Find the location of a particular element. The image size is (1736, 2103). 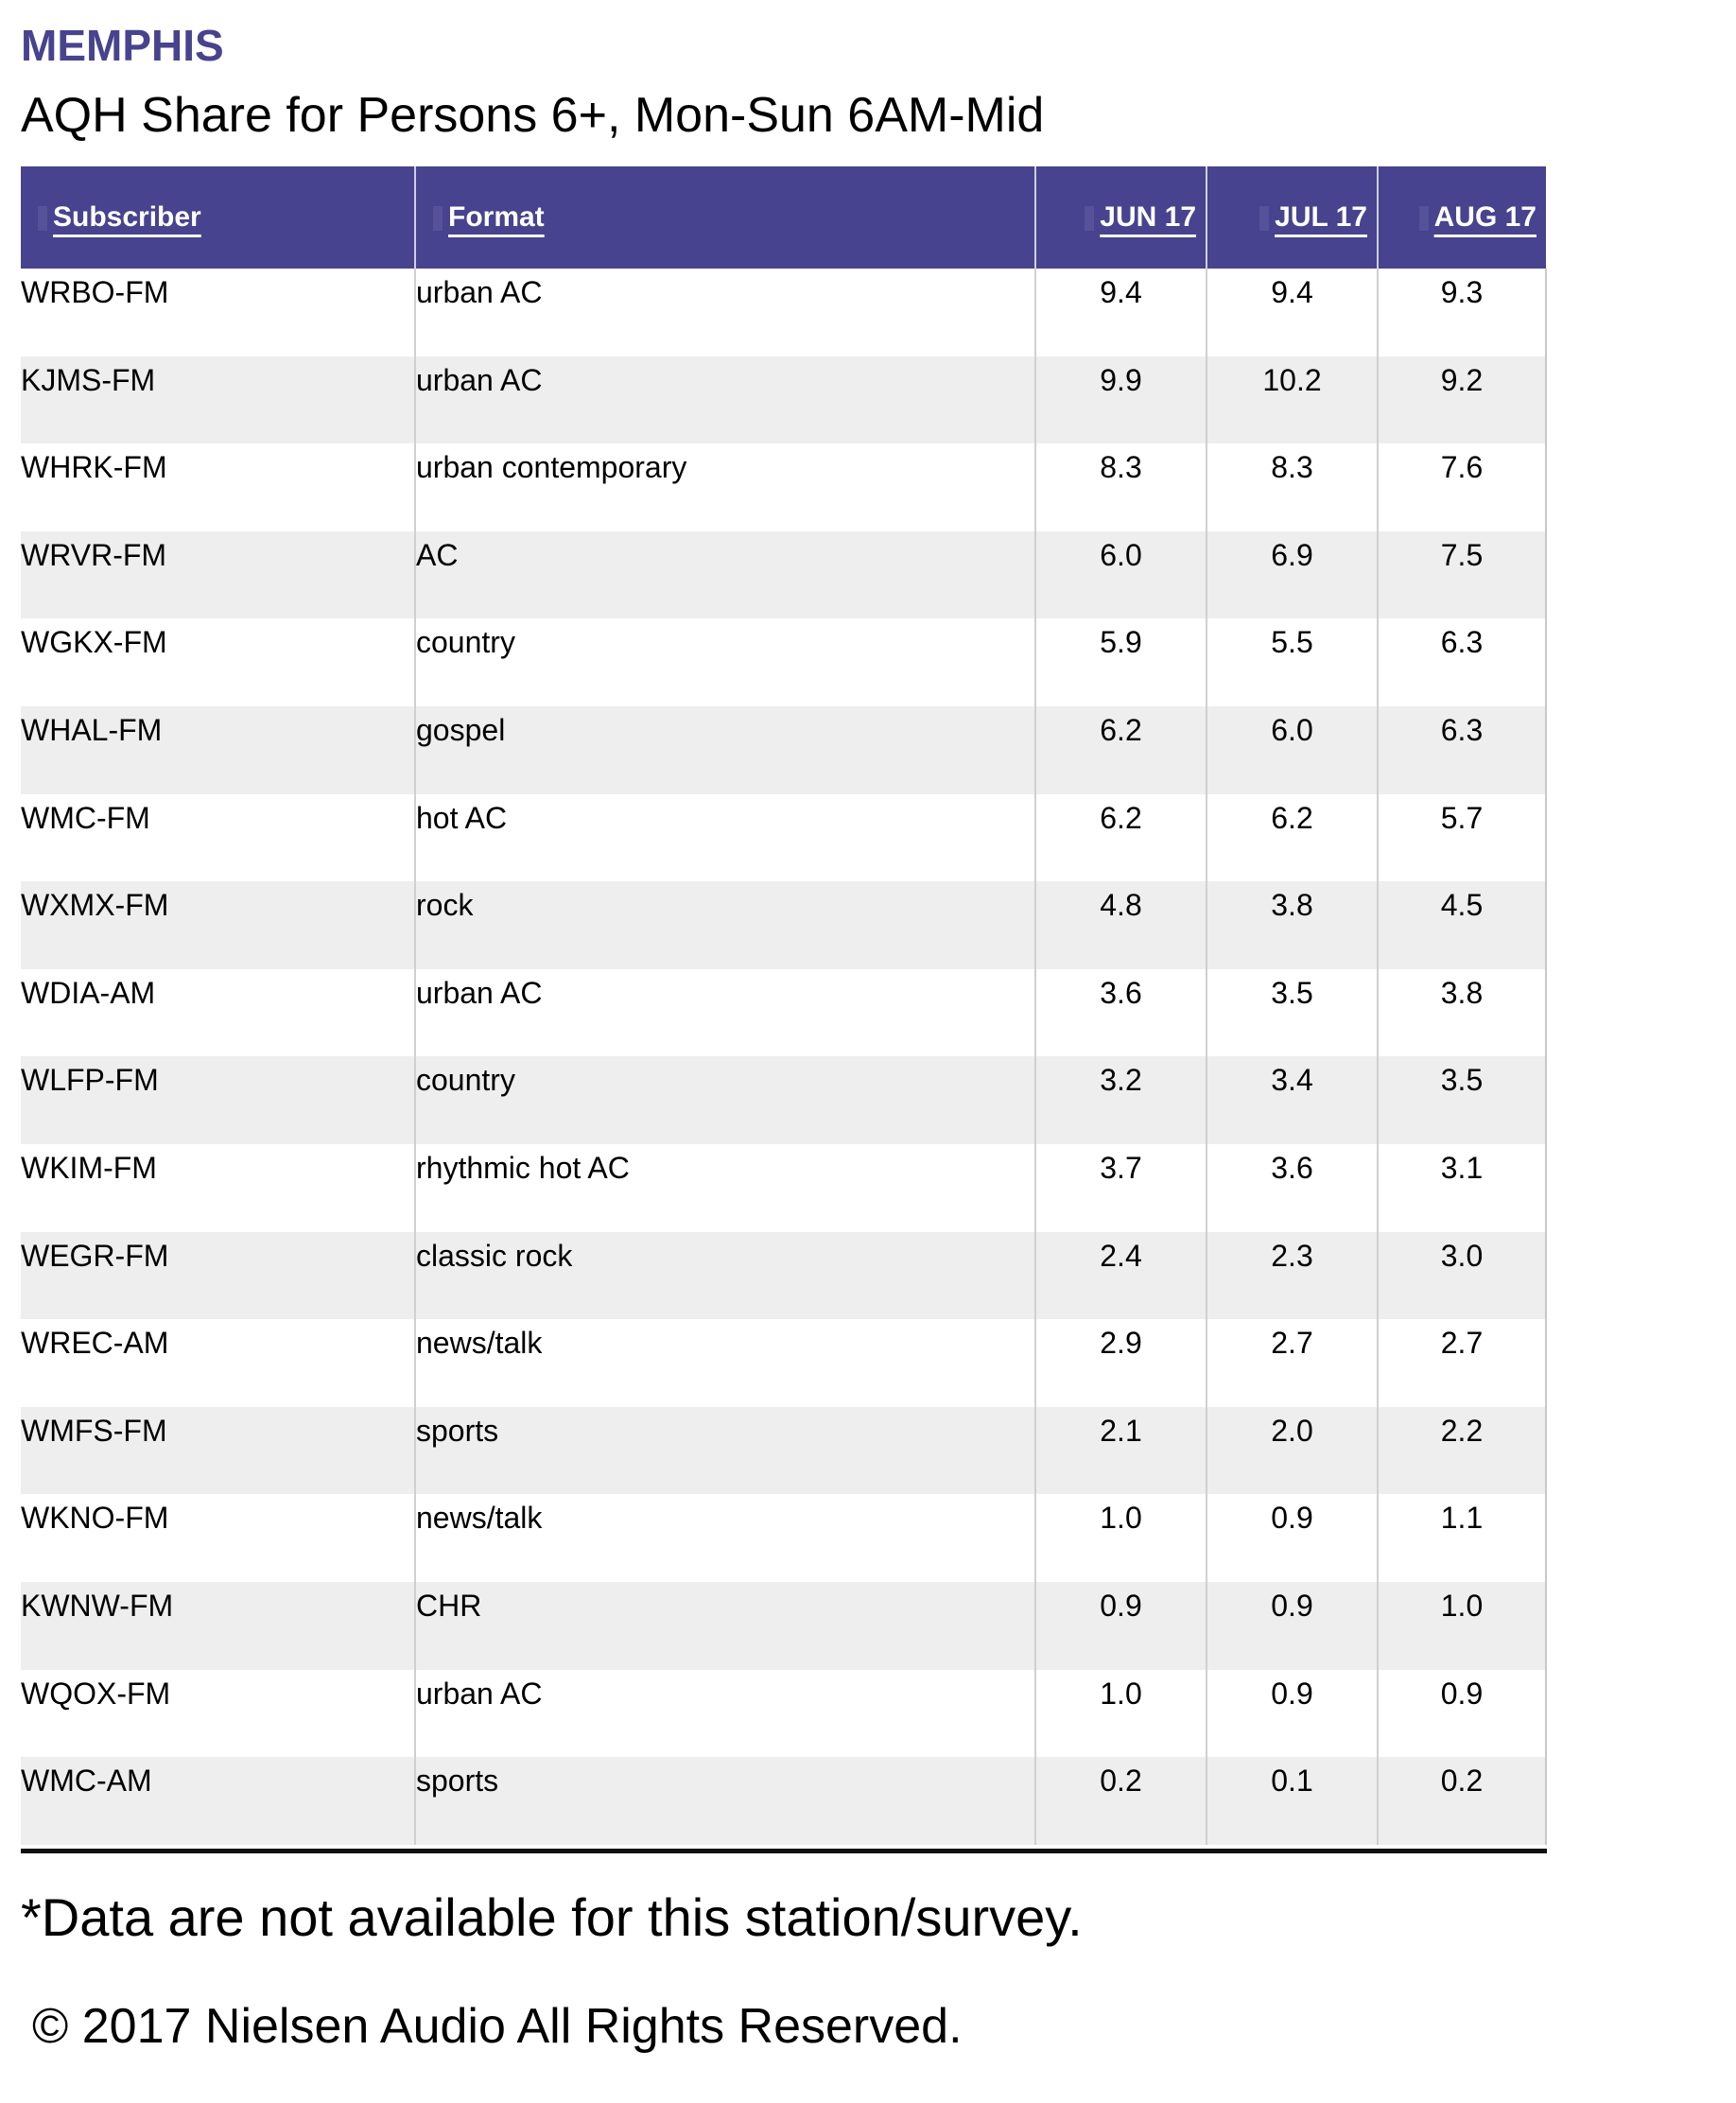

column-header-aug-17: AUG 17 is located at coordinates (1461, 217).